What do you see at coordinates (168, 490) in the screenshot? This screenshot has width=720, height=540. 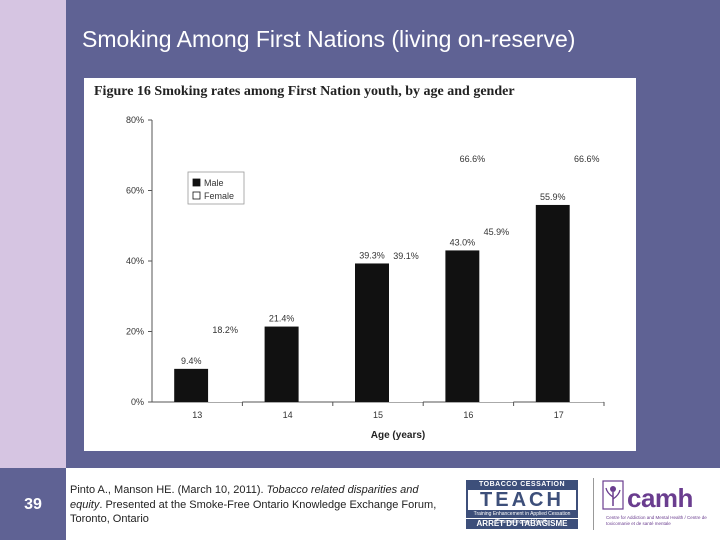 I see `citation-authors: Pinto A., Manson HE. (March 10, 2011).` at bounding box center [168, 490].